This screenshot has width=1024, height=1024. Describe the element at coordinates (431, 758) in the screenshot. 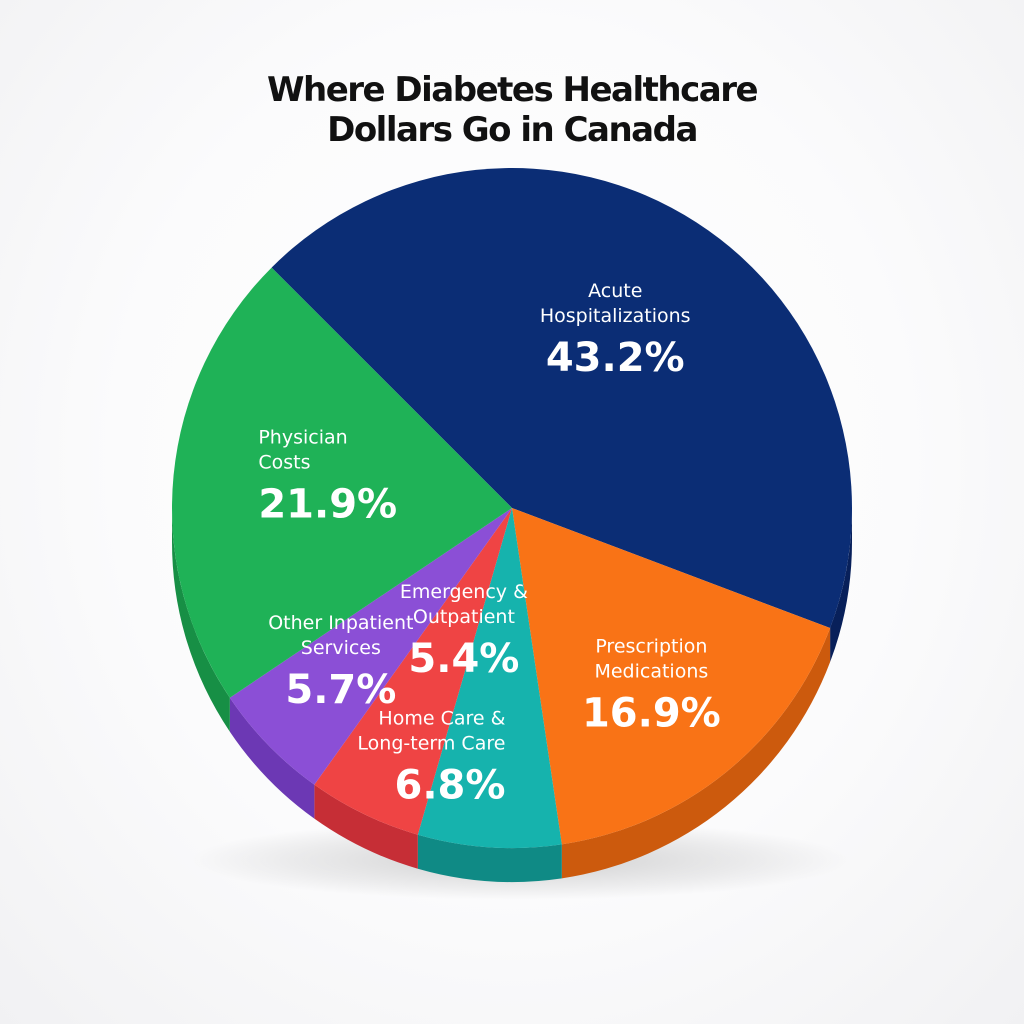

I see `slice-label-home-care-and-long-term-care: Home Care & Long-term Care 6.8%` at that location.